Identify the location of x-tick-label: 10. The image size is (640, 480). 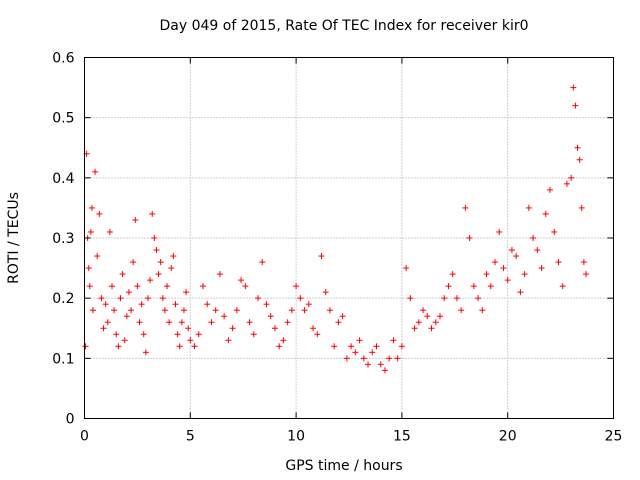
(296, 437).